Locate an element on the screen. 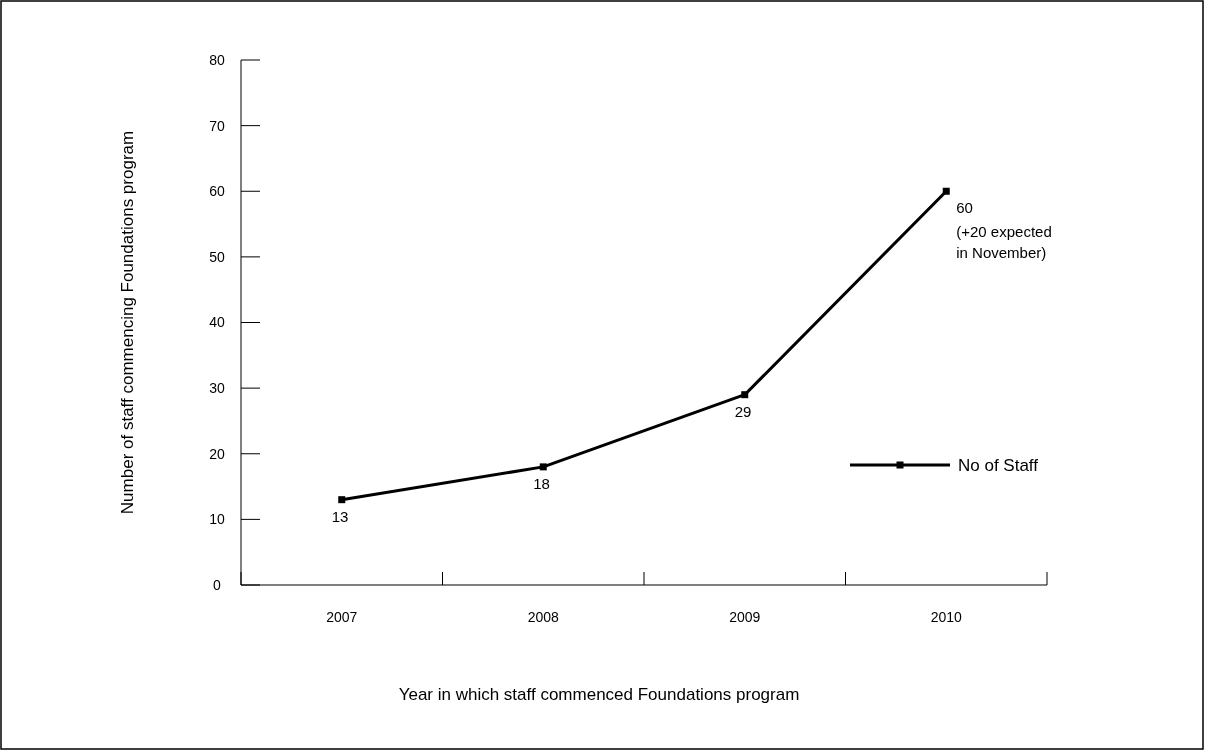 The height and width of the screenshot is (751, 1205). y-tick-label: 0 is located at coordinates (217, 584).